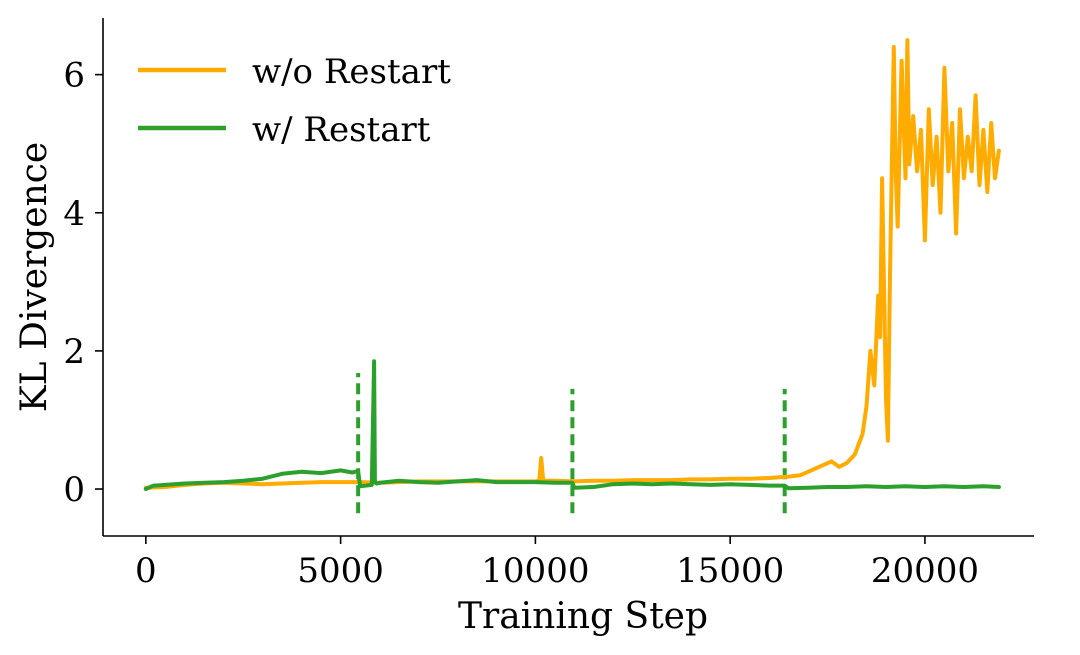 This screenshot has height=655, width=1080. Describe the element at coordinates (74, 76) in the screenshot. I see `y-tick-label-6: 6` at that location.